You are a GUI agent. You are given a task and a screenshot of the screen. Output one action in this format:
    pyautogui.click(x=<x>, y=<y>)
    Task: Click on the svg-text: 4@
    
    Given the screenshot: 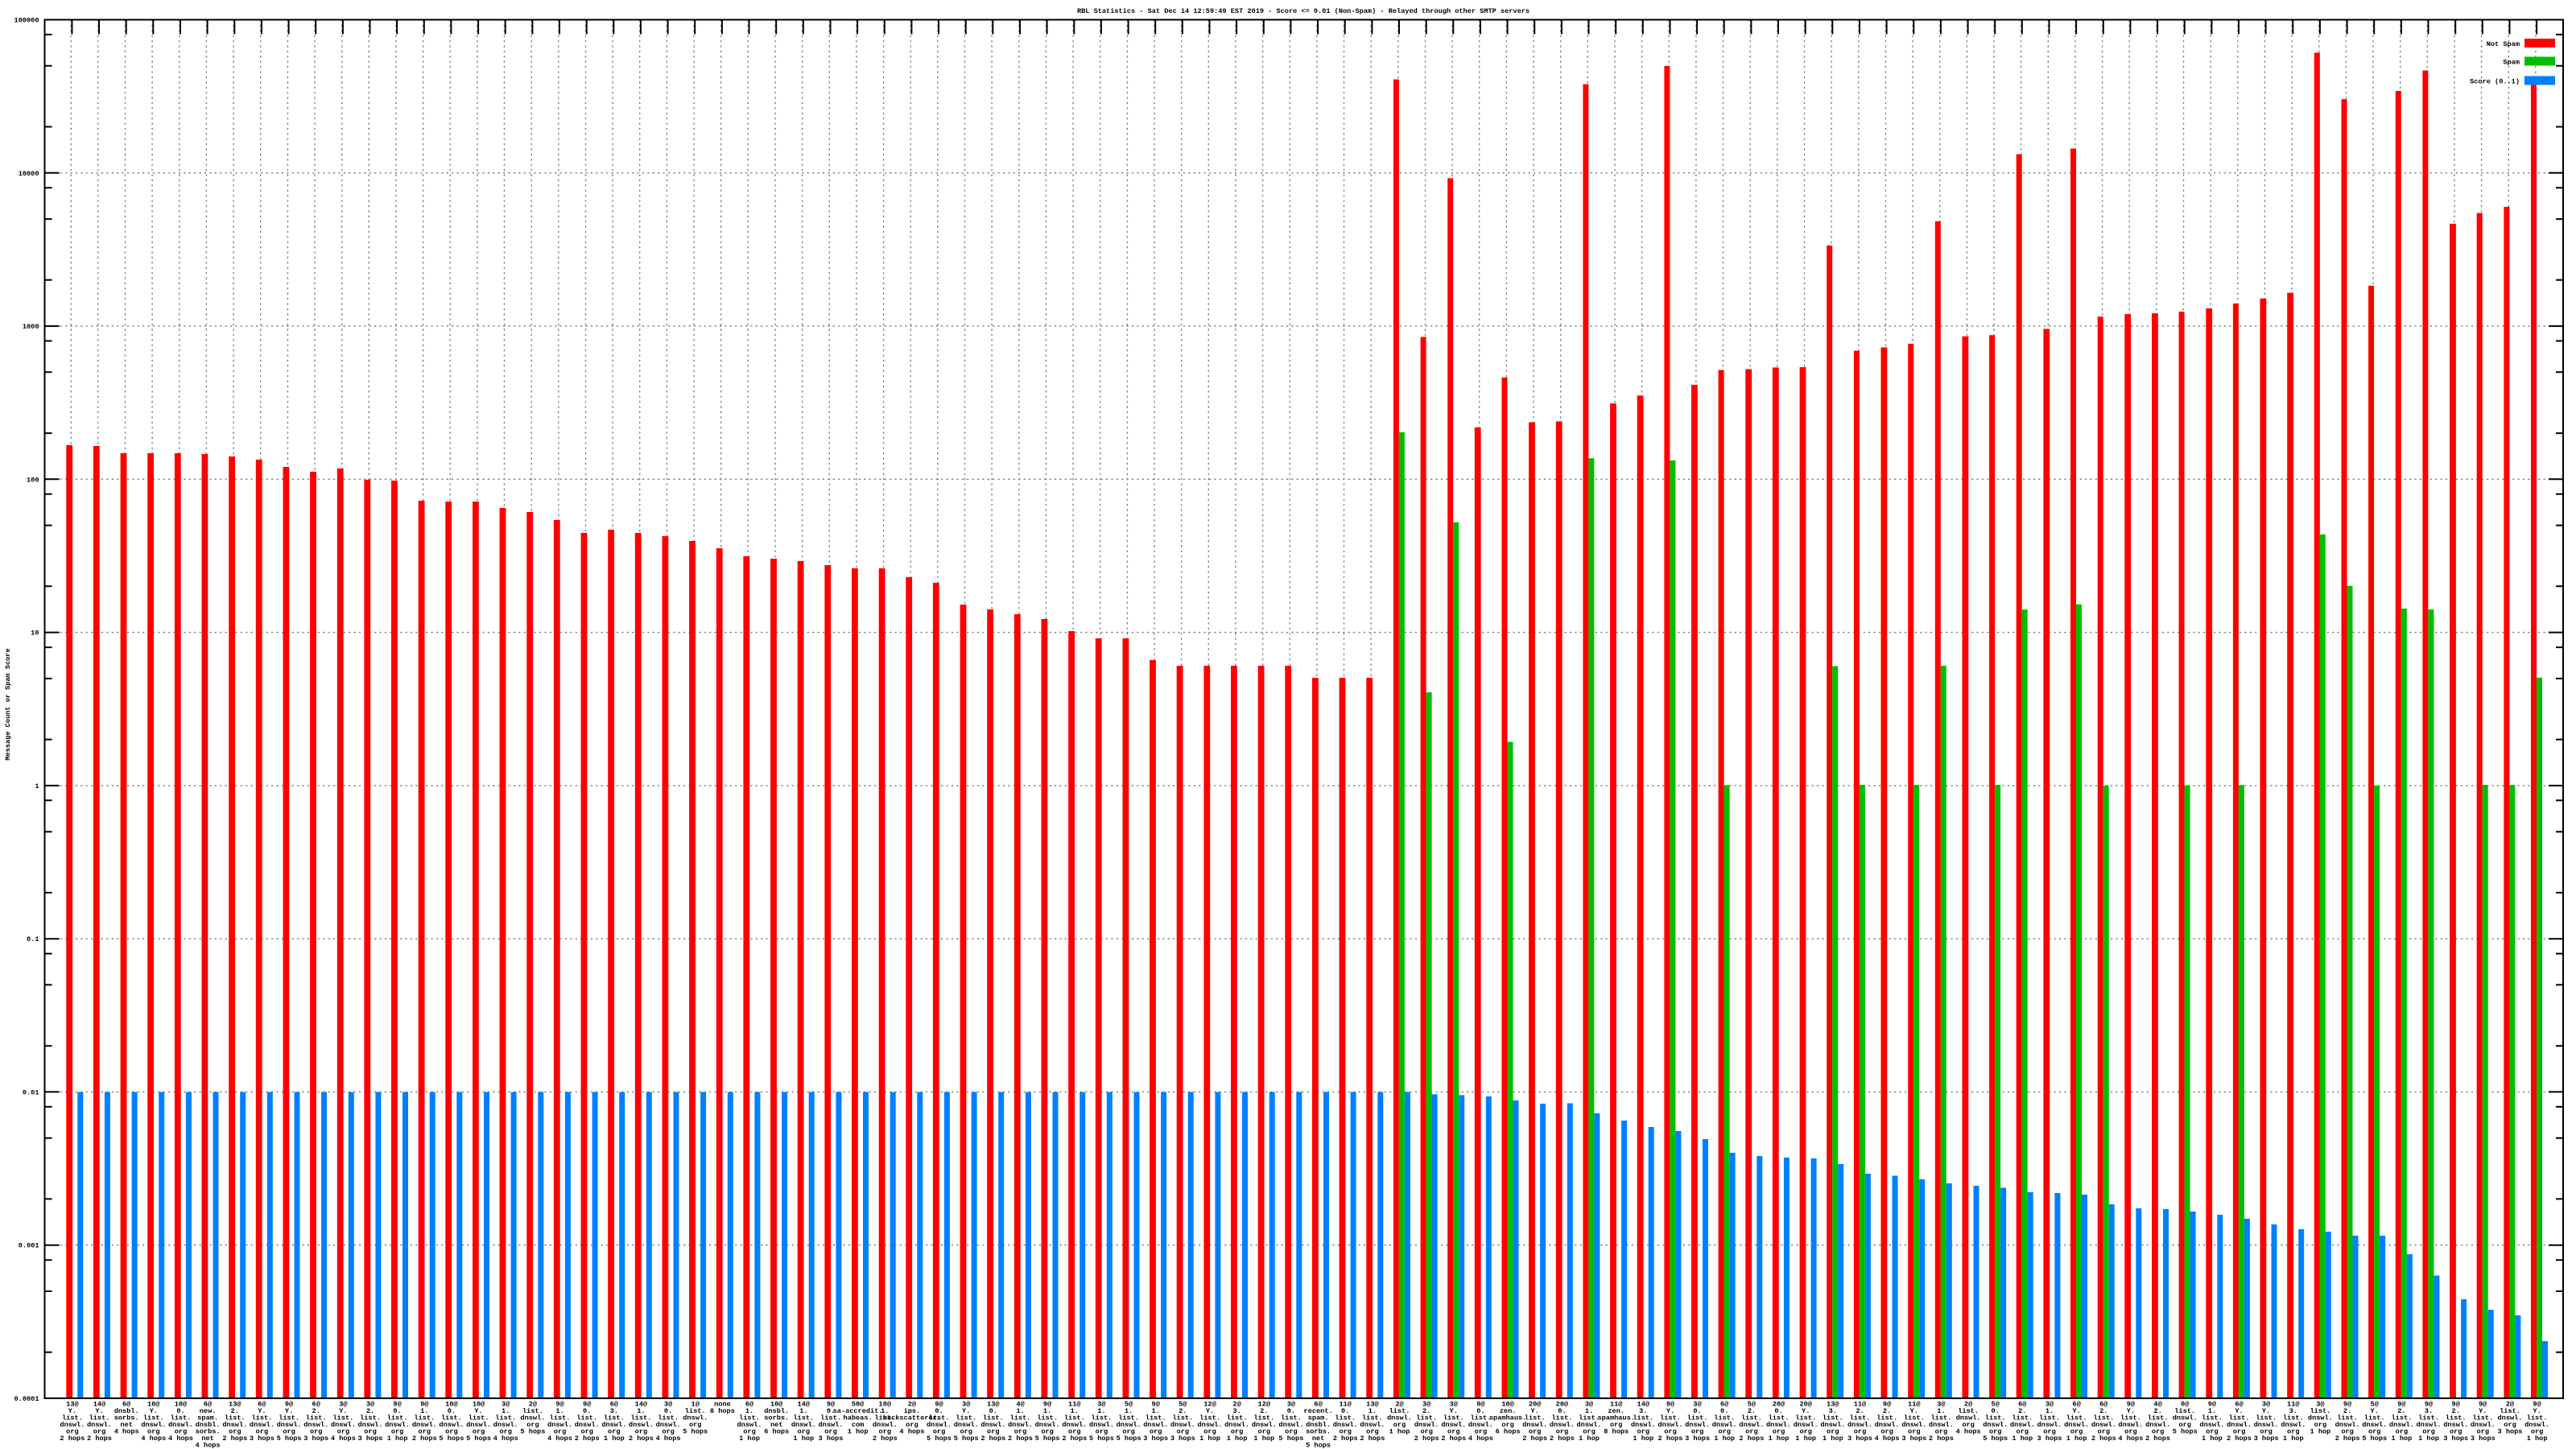 What is the action you would take?
    pyautogui.click(x=2157, y=1405)
    